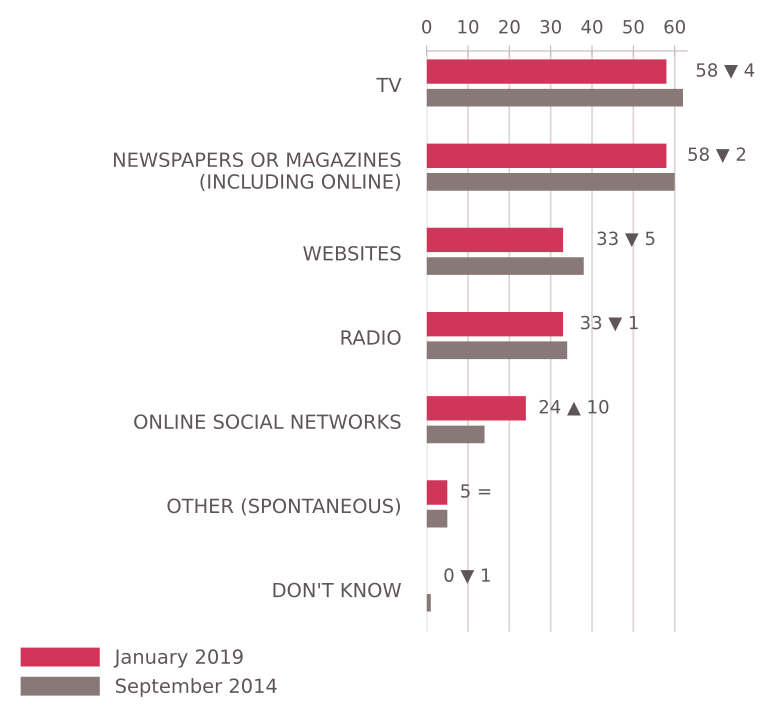  What do you see at coordinates (389, 85) in the screenshot?
I see `y-tick-label: TV` at bounding box center [389, 85].